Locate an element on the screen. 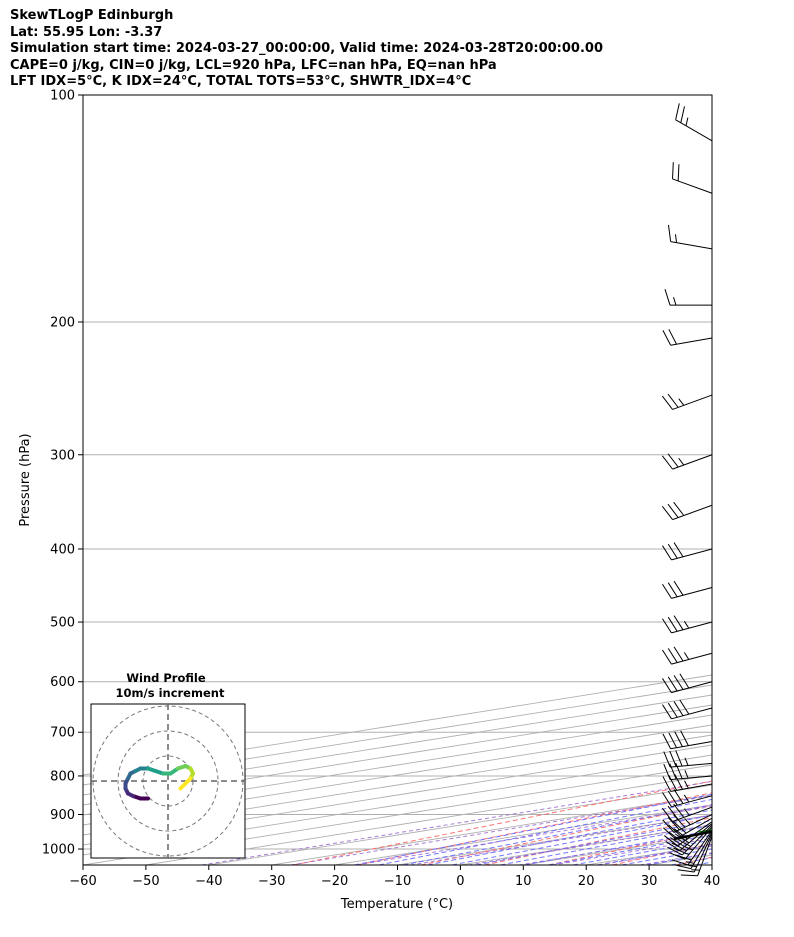 This screenshot has width=794, height=937. hodograph-ring is located at coordinates (168, 781).